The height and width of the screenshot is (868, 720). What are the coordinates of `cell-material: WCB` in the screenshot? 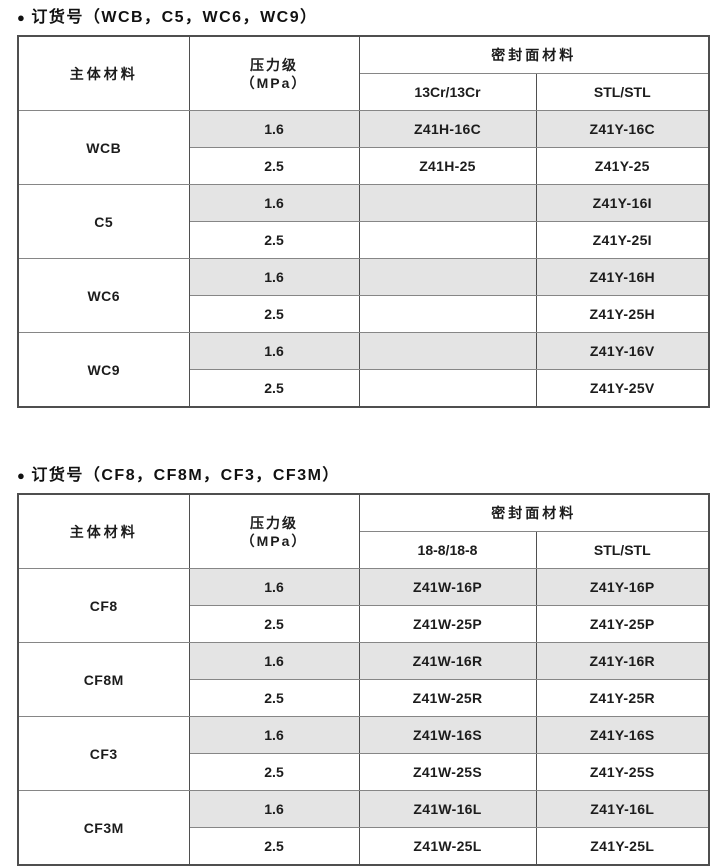 It's located at (103, 147).